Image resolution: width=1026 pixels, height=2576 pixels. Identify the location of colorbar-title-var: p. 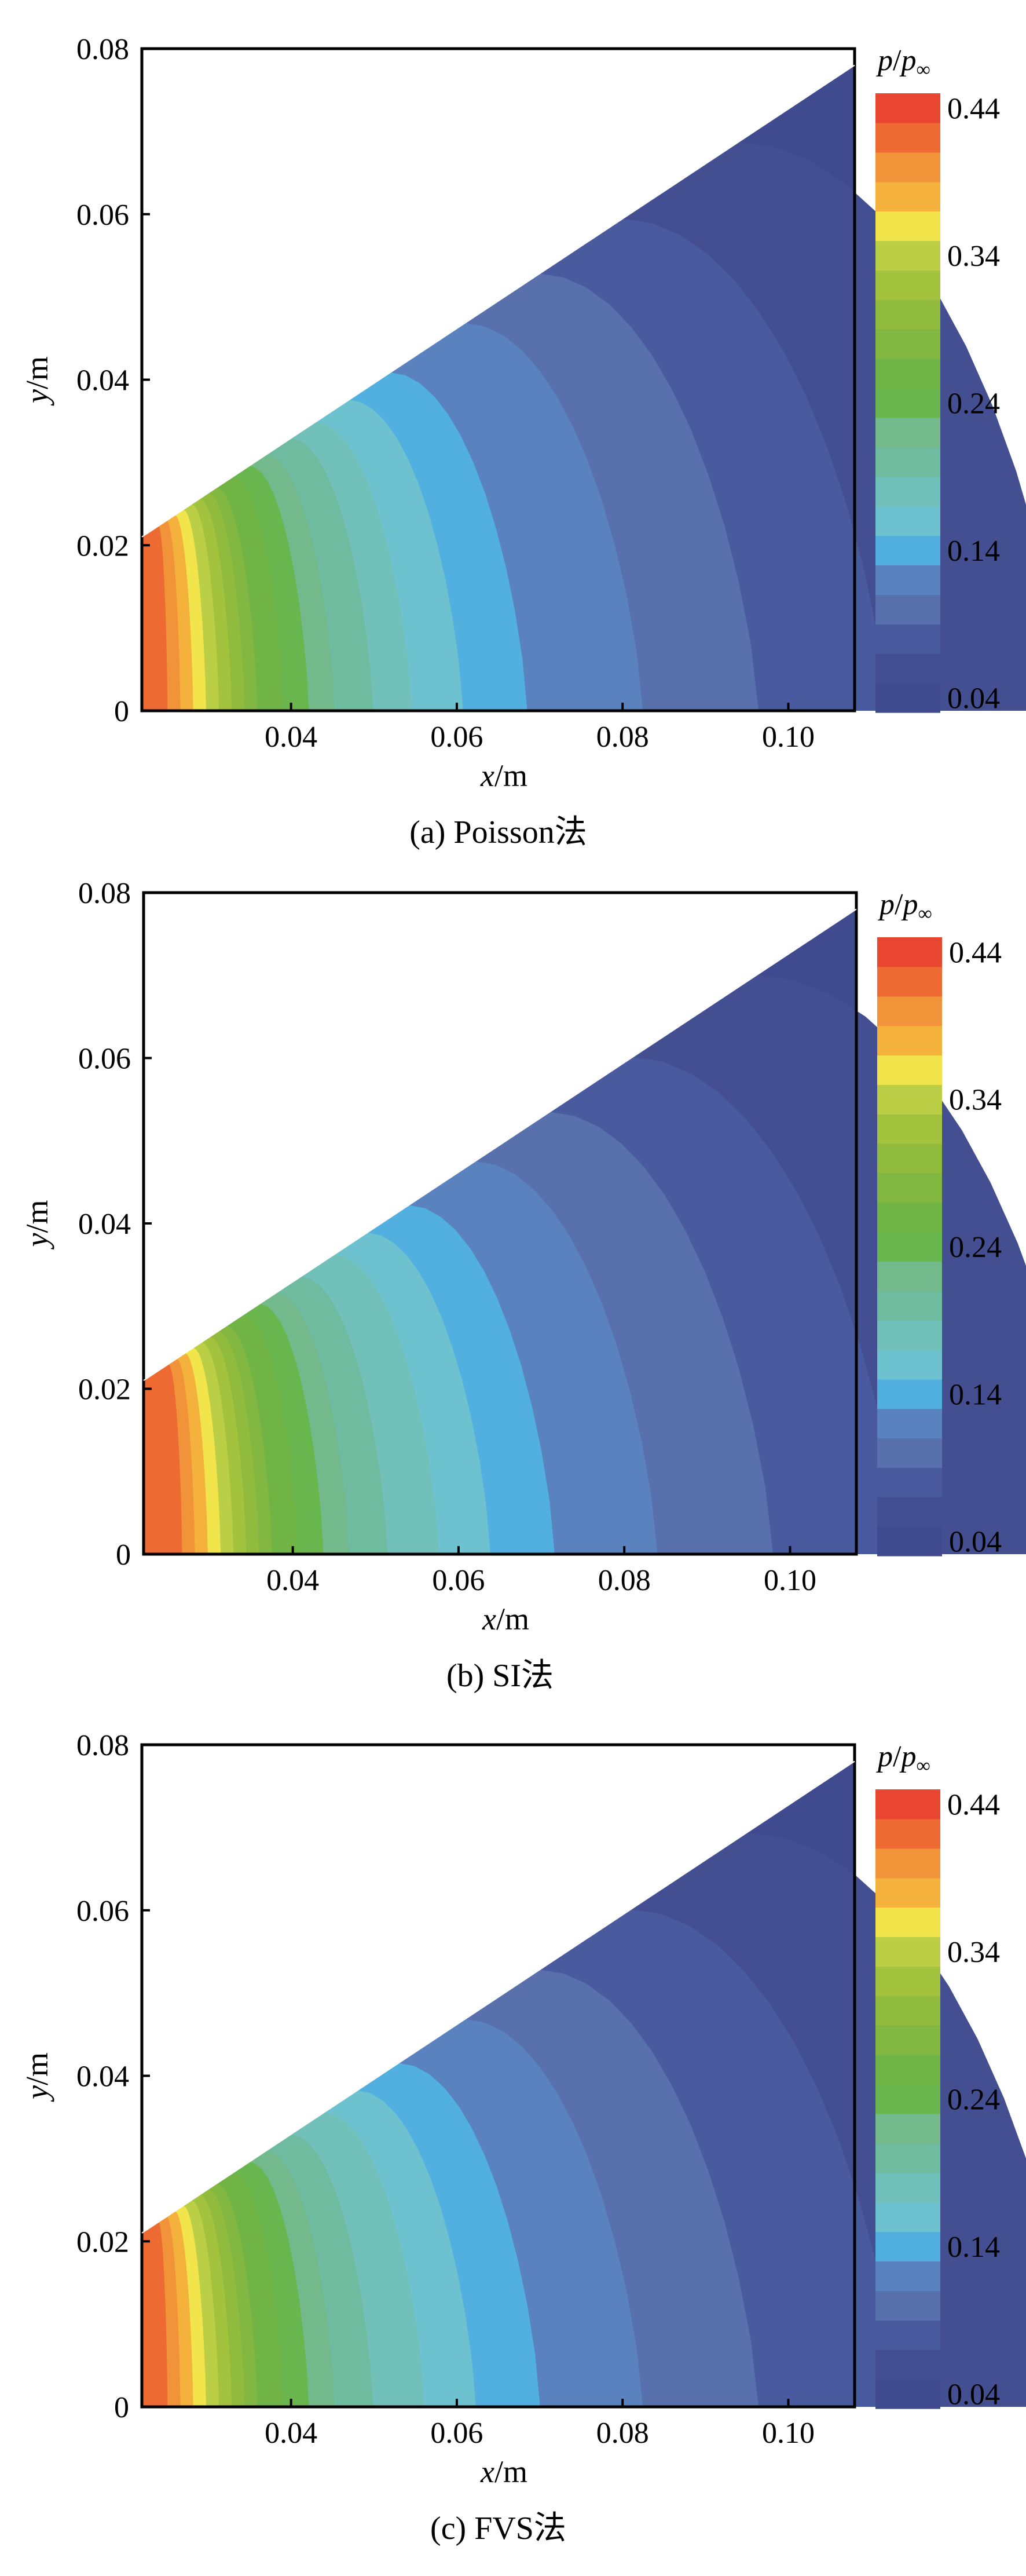
(884, 60).